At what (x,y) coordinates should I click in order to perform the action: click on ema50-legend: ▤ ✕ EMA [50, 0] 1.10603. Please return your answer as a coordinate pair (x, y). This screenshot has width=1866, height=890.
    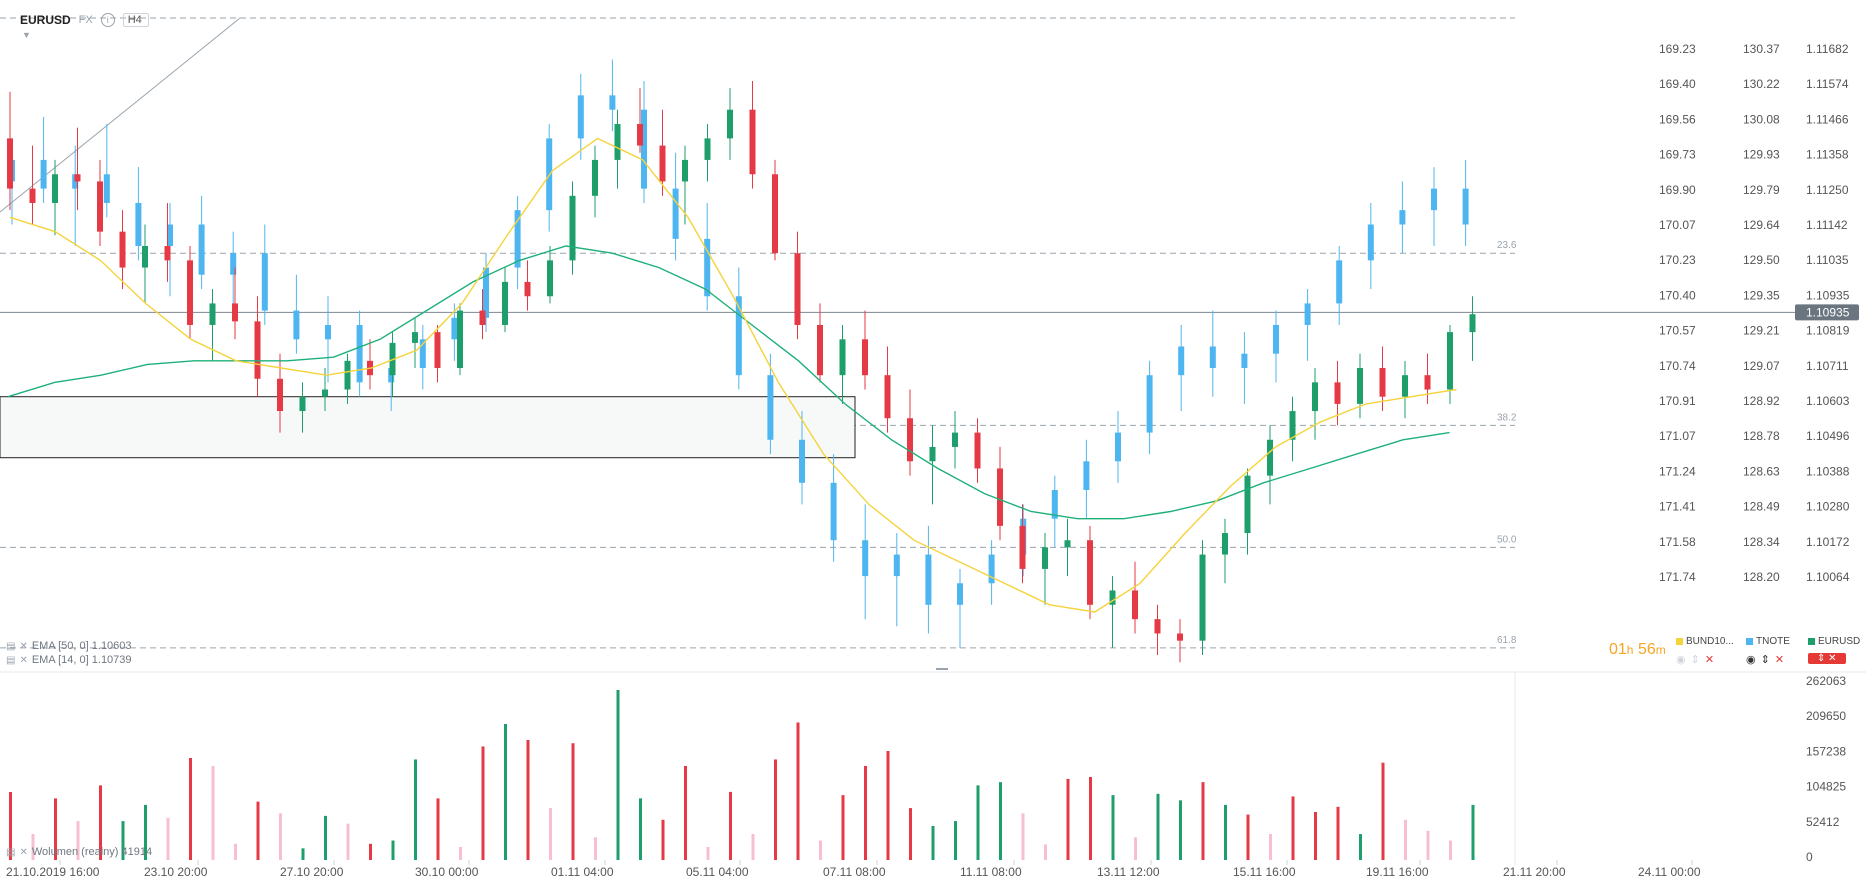
    Looking at the image, I should click on (69, 646).